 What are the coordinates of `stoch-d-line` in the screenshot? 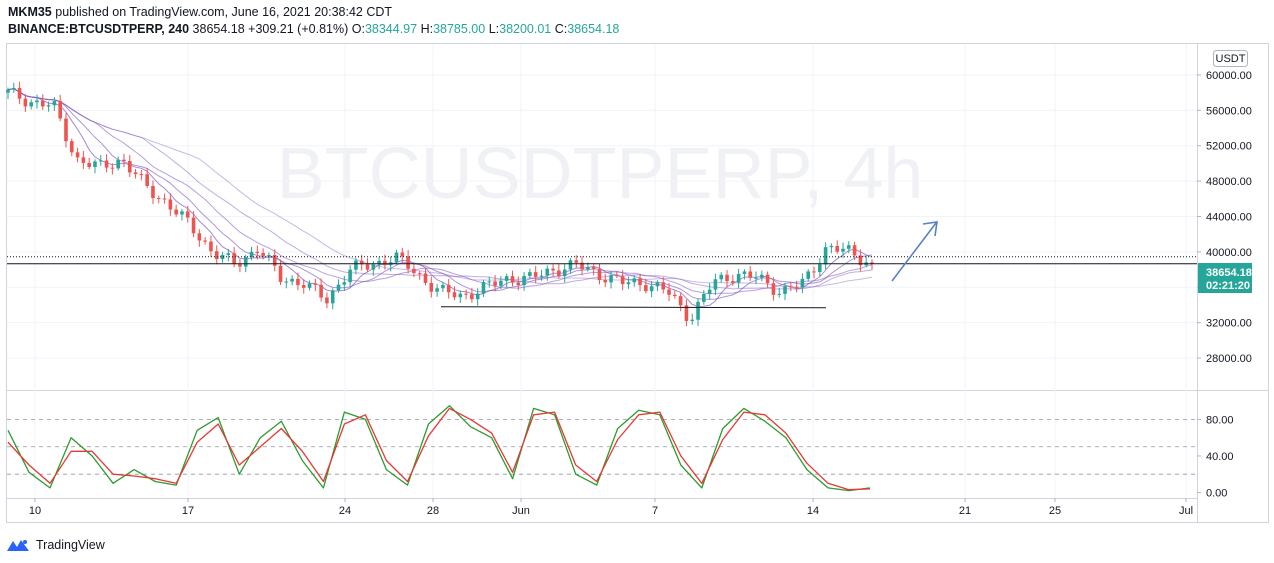 It's located at (439, 449).